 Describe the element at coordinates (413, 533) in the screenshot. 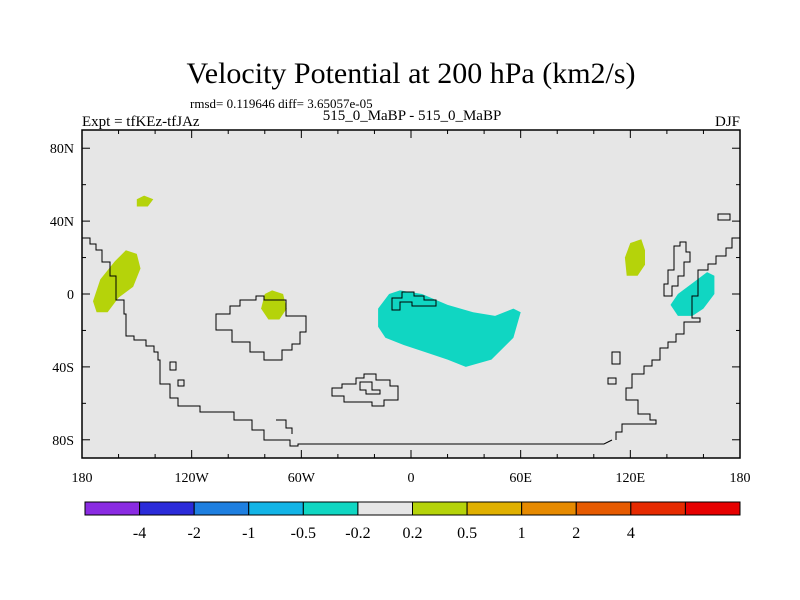

I see `colorbar-label: 0.2` at that location.